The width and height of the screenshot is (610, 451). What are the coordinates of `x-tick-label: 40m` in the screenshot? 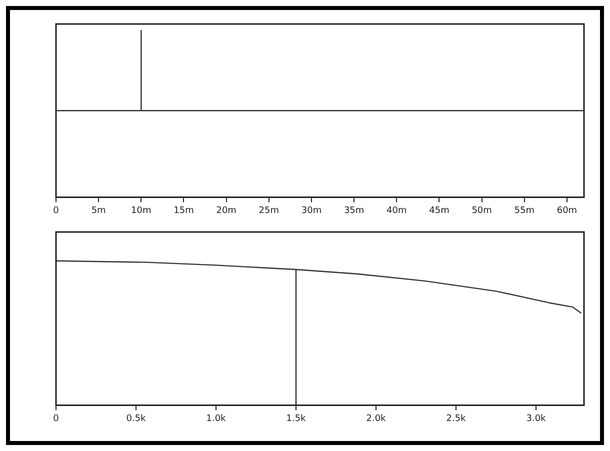 It's located at (396, 211).